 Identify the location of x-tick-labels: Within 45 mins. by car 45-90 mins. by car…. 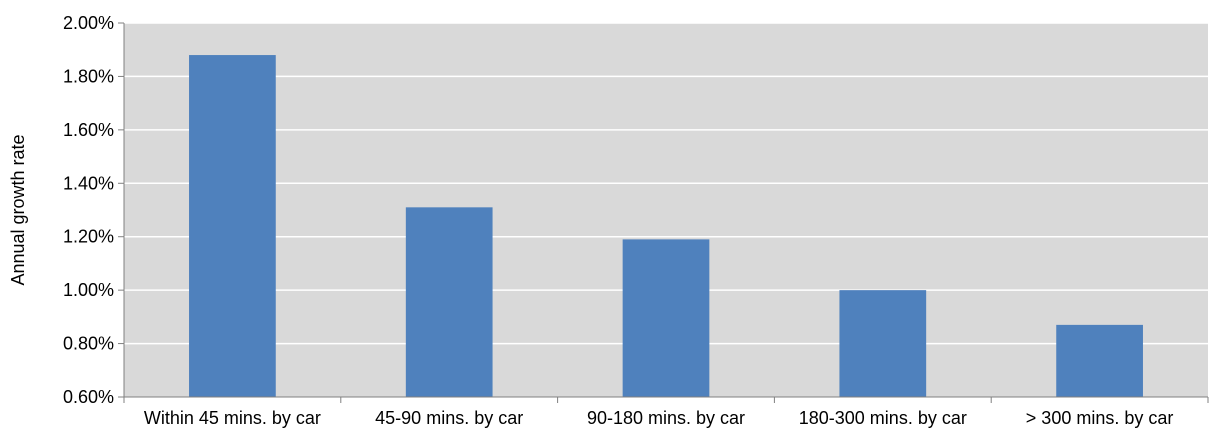
(666, 412).